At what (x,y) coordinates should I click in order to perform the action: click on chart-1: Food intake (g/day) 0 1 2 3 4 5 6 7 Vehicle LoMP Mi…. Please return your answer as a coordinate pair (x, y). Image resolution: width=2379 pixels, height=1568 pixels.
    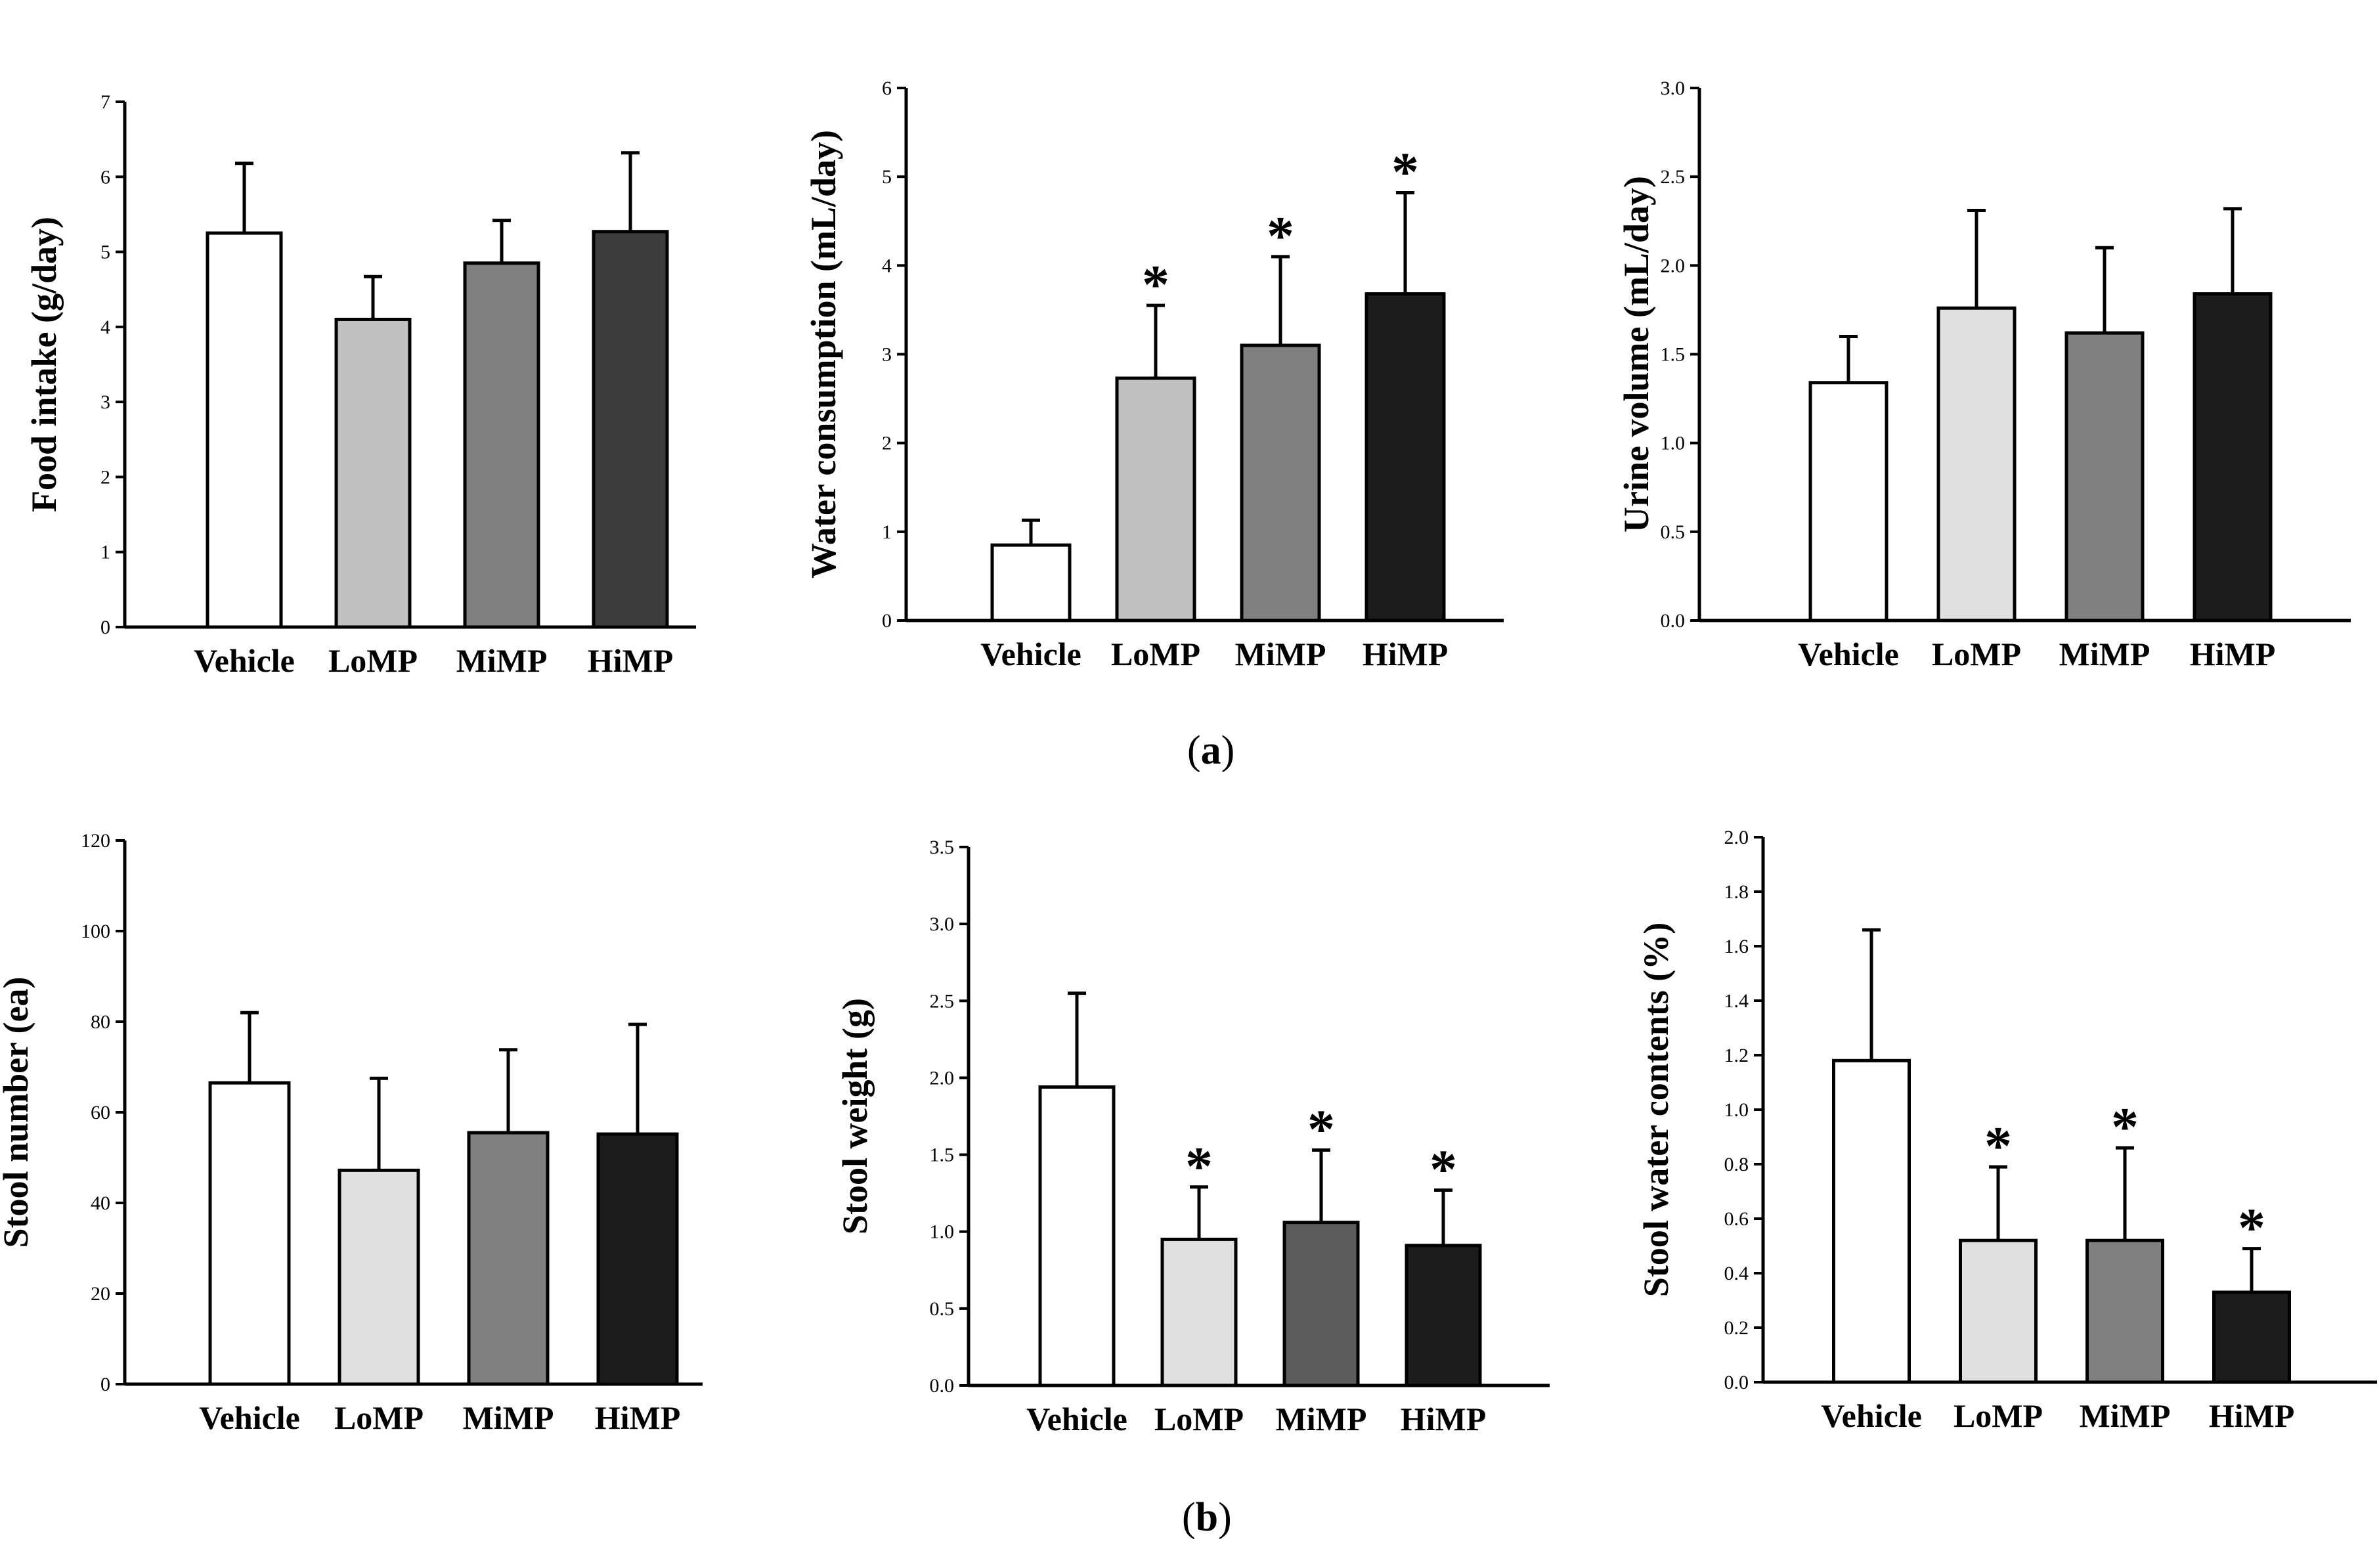
    Looking at the image, I should click on (360, 385).